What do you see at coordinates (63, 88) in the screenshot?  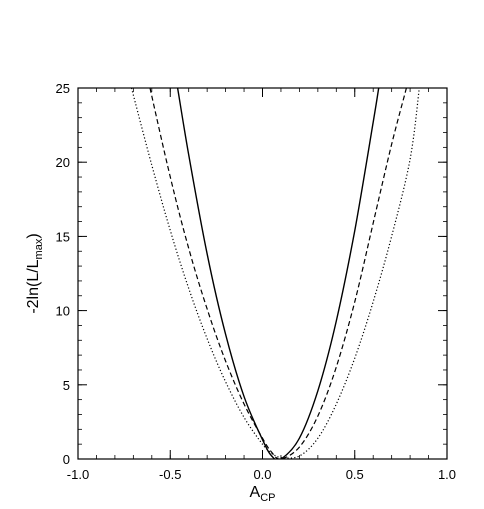 I see `y-tick-label: 25` at bounding box center [63, 88].